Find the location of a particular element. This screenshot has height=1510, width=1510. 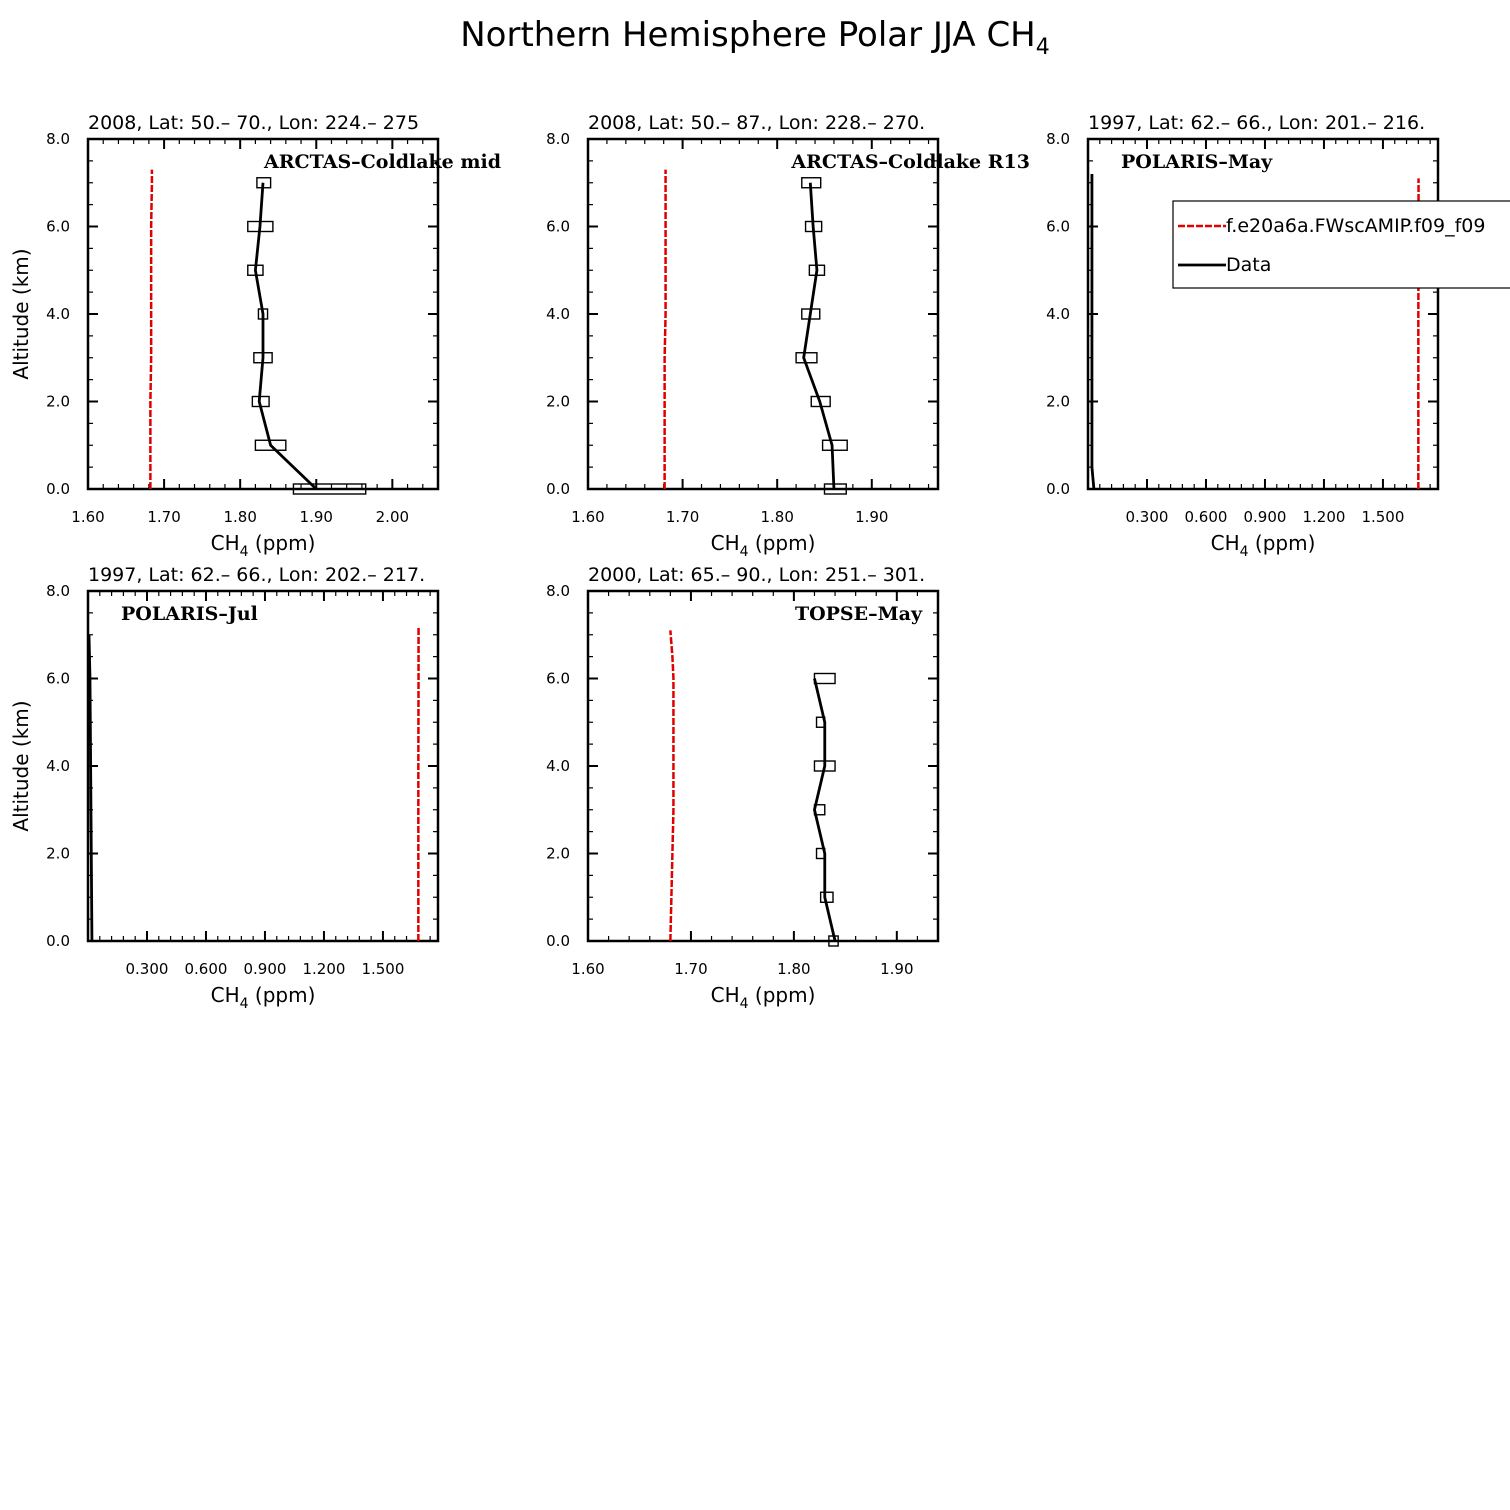

x-tick-label: 0.600 is located at coordinates (206, 969).